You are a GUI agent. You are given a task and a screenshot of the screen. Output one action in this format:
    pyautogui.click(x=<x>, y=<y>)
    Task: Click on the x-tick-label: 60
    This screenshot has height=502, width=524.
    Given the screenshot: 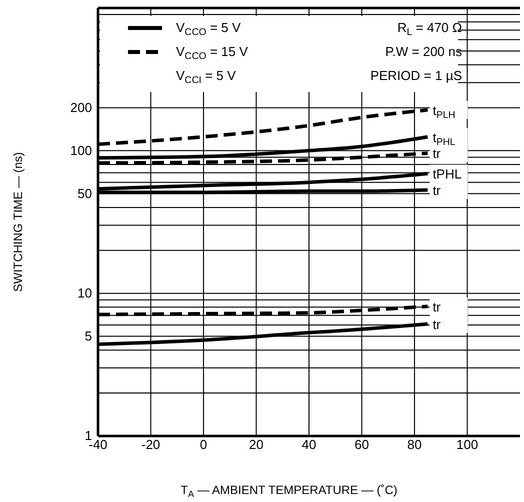 What is the action you would take?
    pyautogui.click(x=361, y=444)
    